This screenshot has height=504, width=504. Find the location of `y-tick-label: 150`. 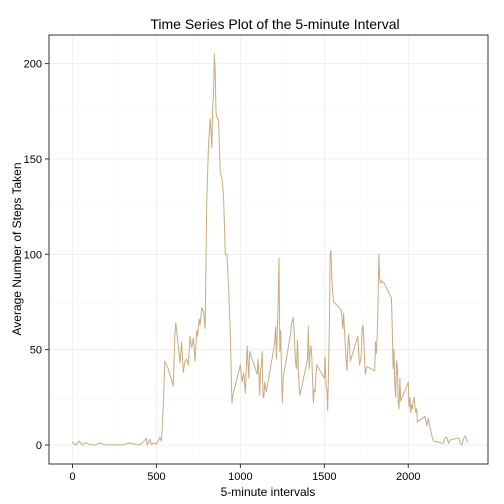

y-tick-label: 150 is located at coordinates (33, 160).